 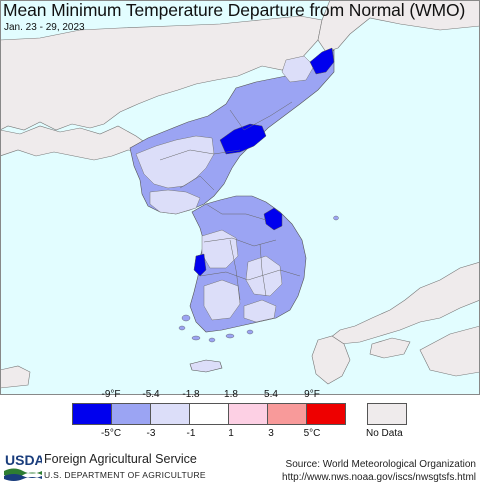 What do you see at coordinates (23, 460) in the screenshot?
I see `usda-logo-text: USDA` at bounding box center [23, 460].